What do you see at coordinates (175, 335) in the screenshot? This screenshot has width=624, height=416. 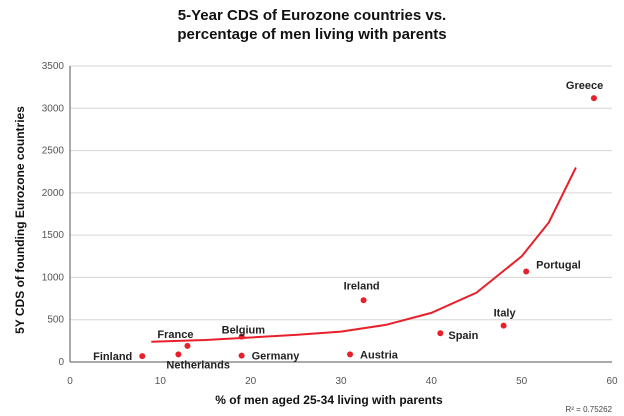 I see `point-label-france: France` at bounding box center [175, 335].